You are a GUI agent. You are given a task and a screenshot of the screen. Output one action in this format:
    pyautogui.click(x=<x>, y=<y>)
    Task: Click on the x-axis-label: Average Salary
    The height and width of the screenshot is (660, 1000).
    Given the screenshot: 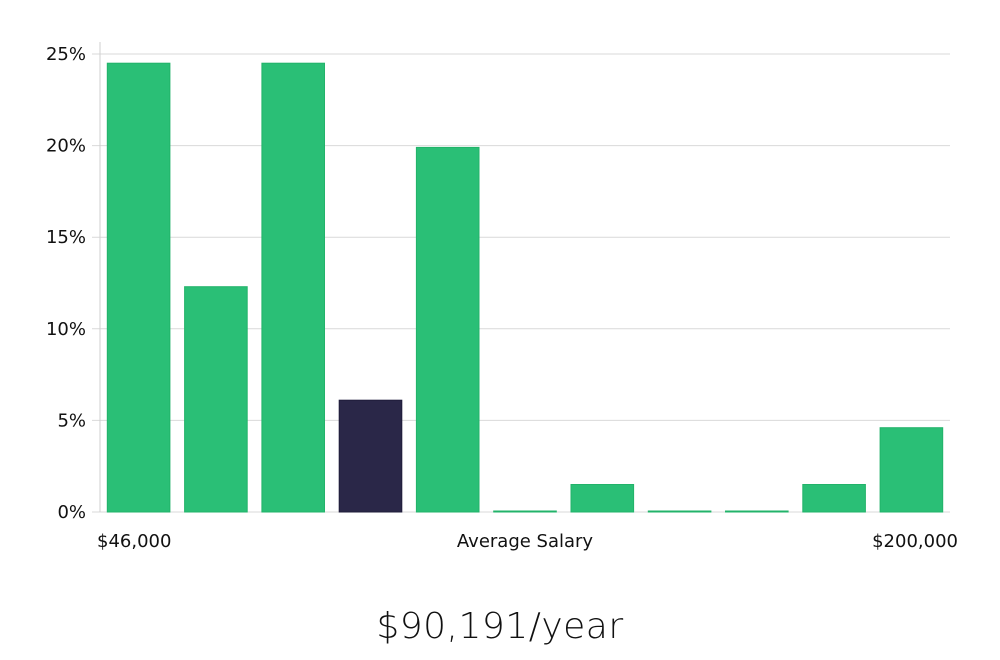 What is the action you would take?
    pyautogui.click(x=525, y=541)
    